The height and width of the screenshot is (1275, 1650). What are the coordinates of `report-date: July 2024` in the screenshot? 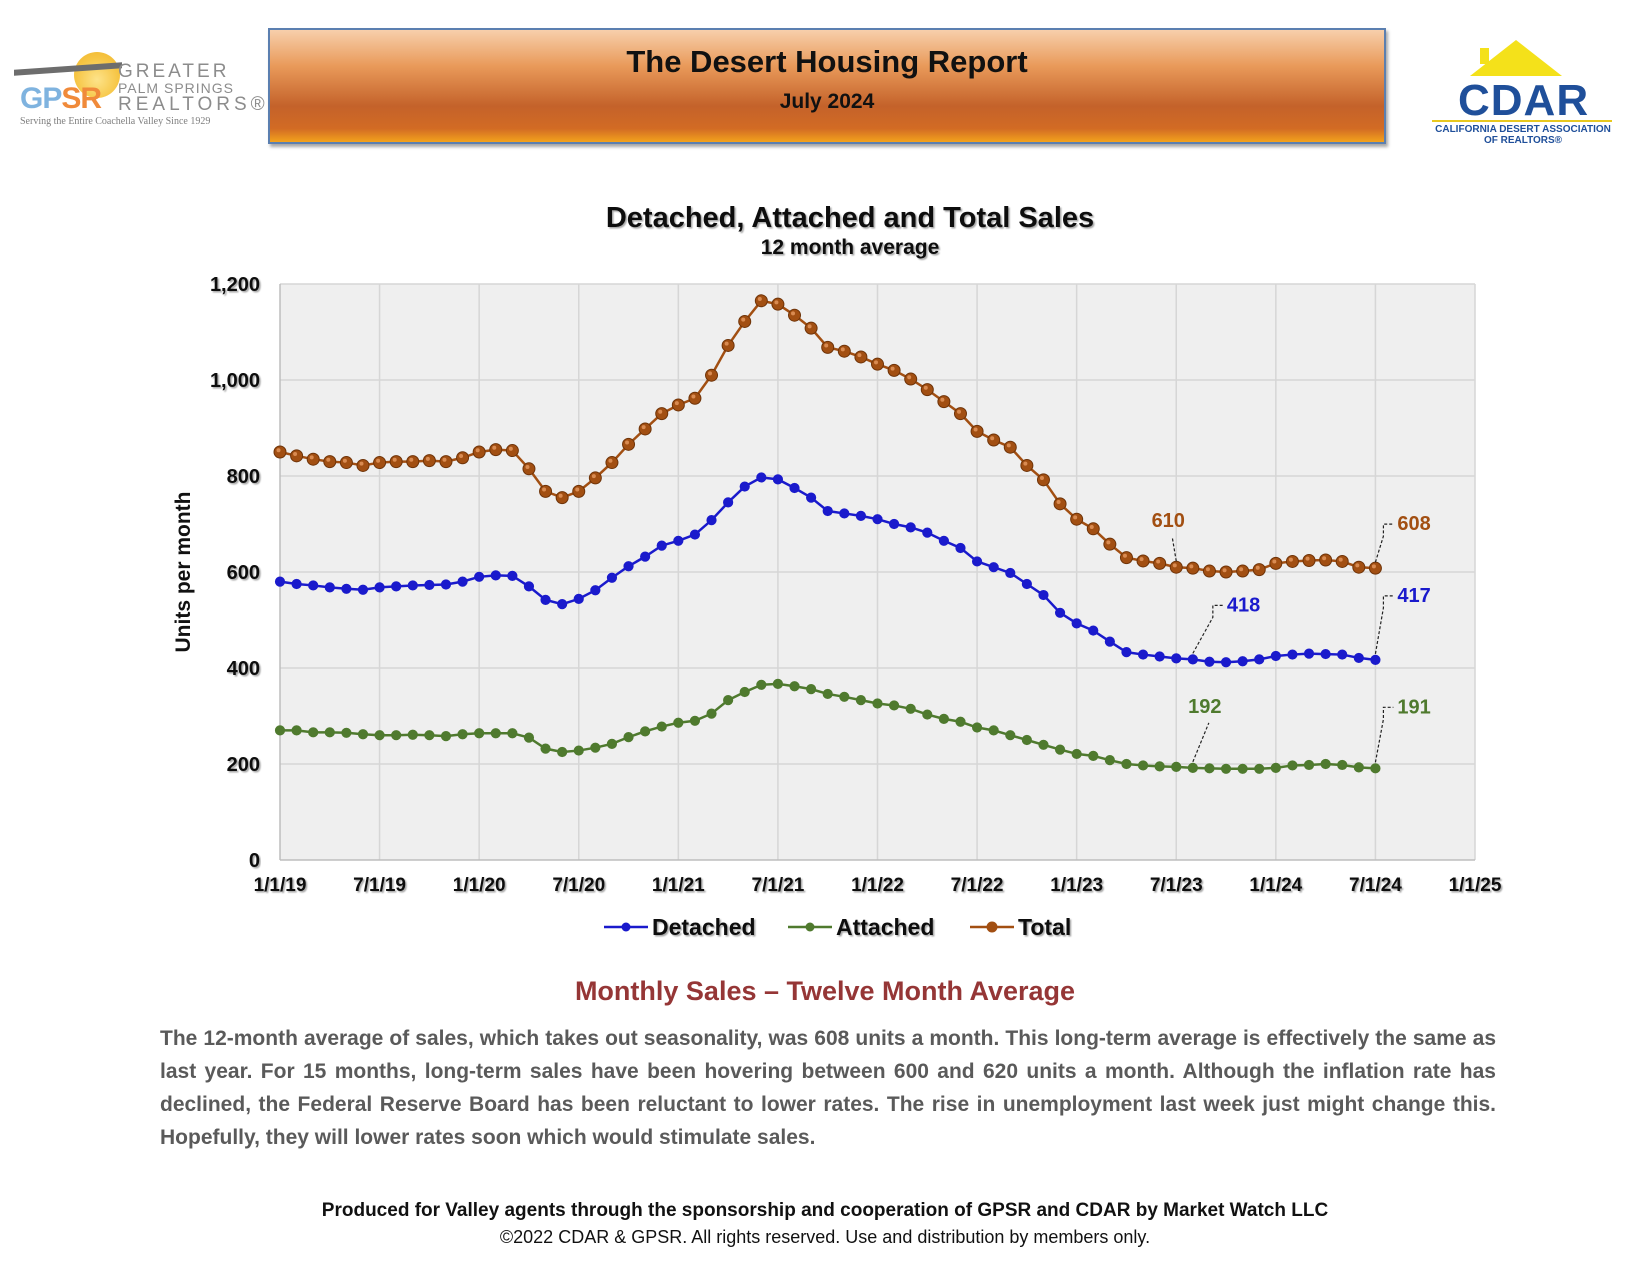 It's located at (827, 101).